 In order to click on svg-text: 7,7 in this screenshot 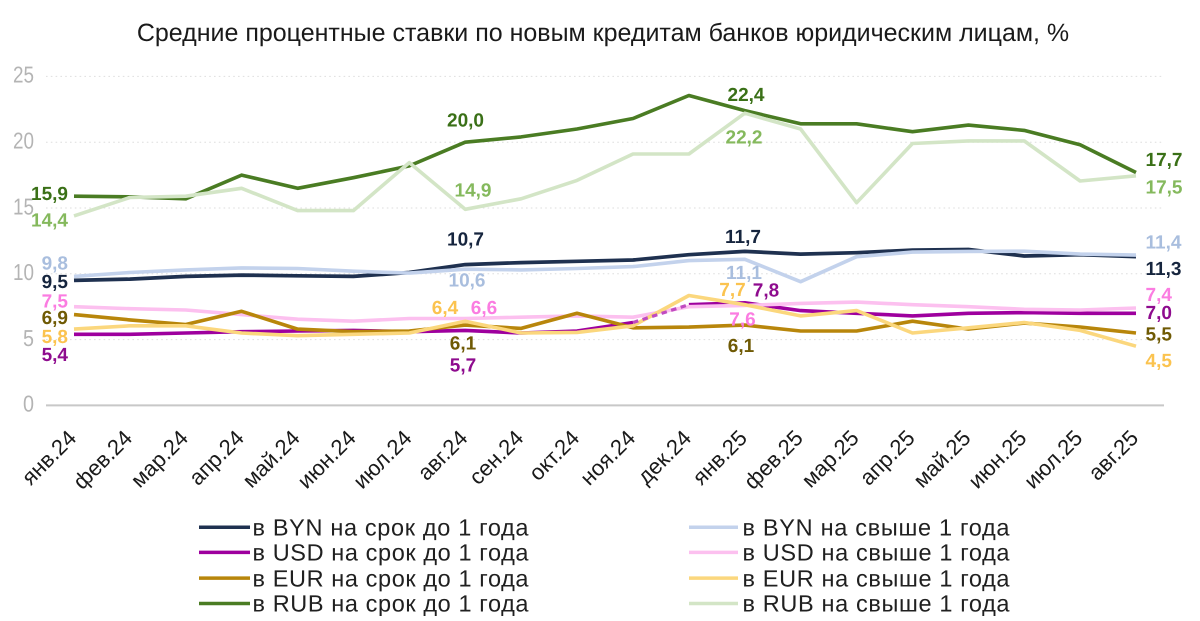, I will do `click(732, 290)`.